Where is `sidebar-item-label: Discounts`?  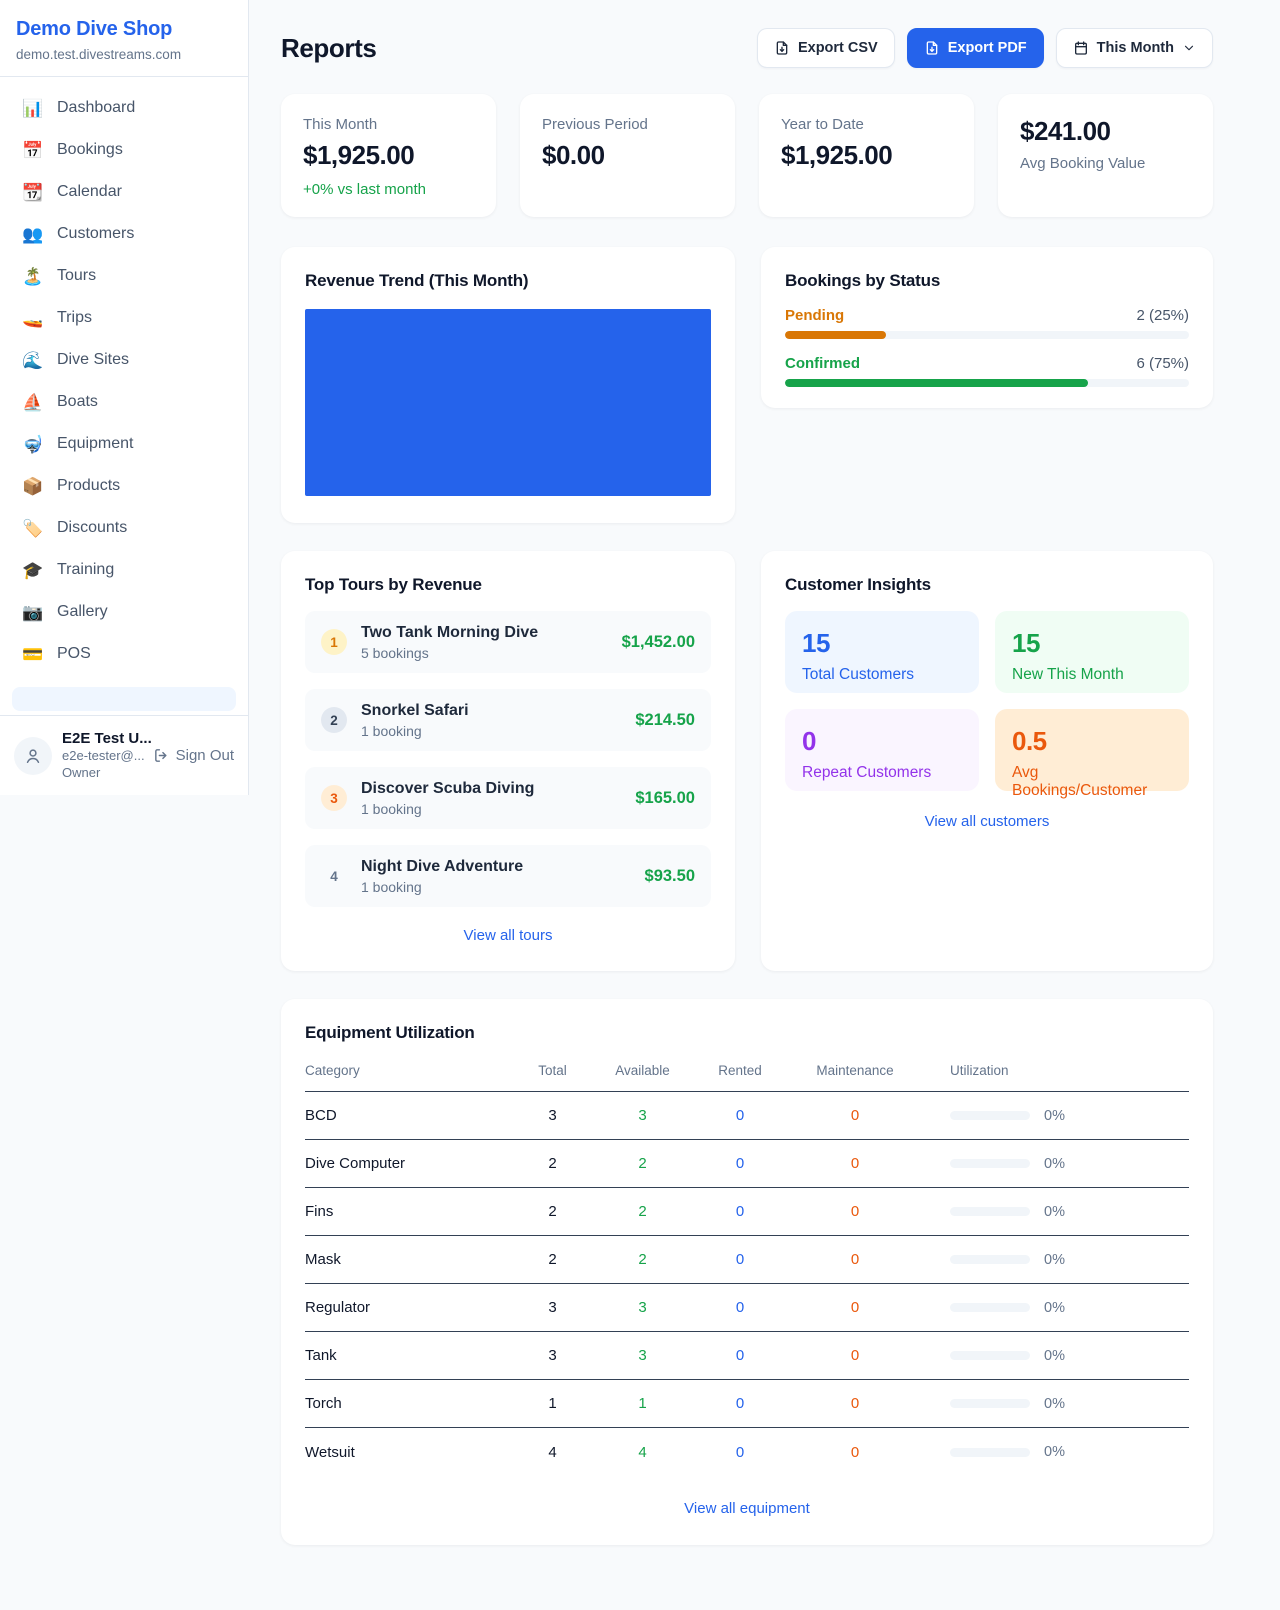 sidebar-item-label: Discounts is located at coordinates (92, 527).